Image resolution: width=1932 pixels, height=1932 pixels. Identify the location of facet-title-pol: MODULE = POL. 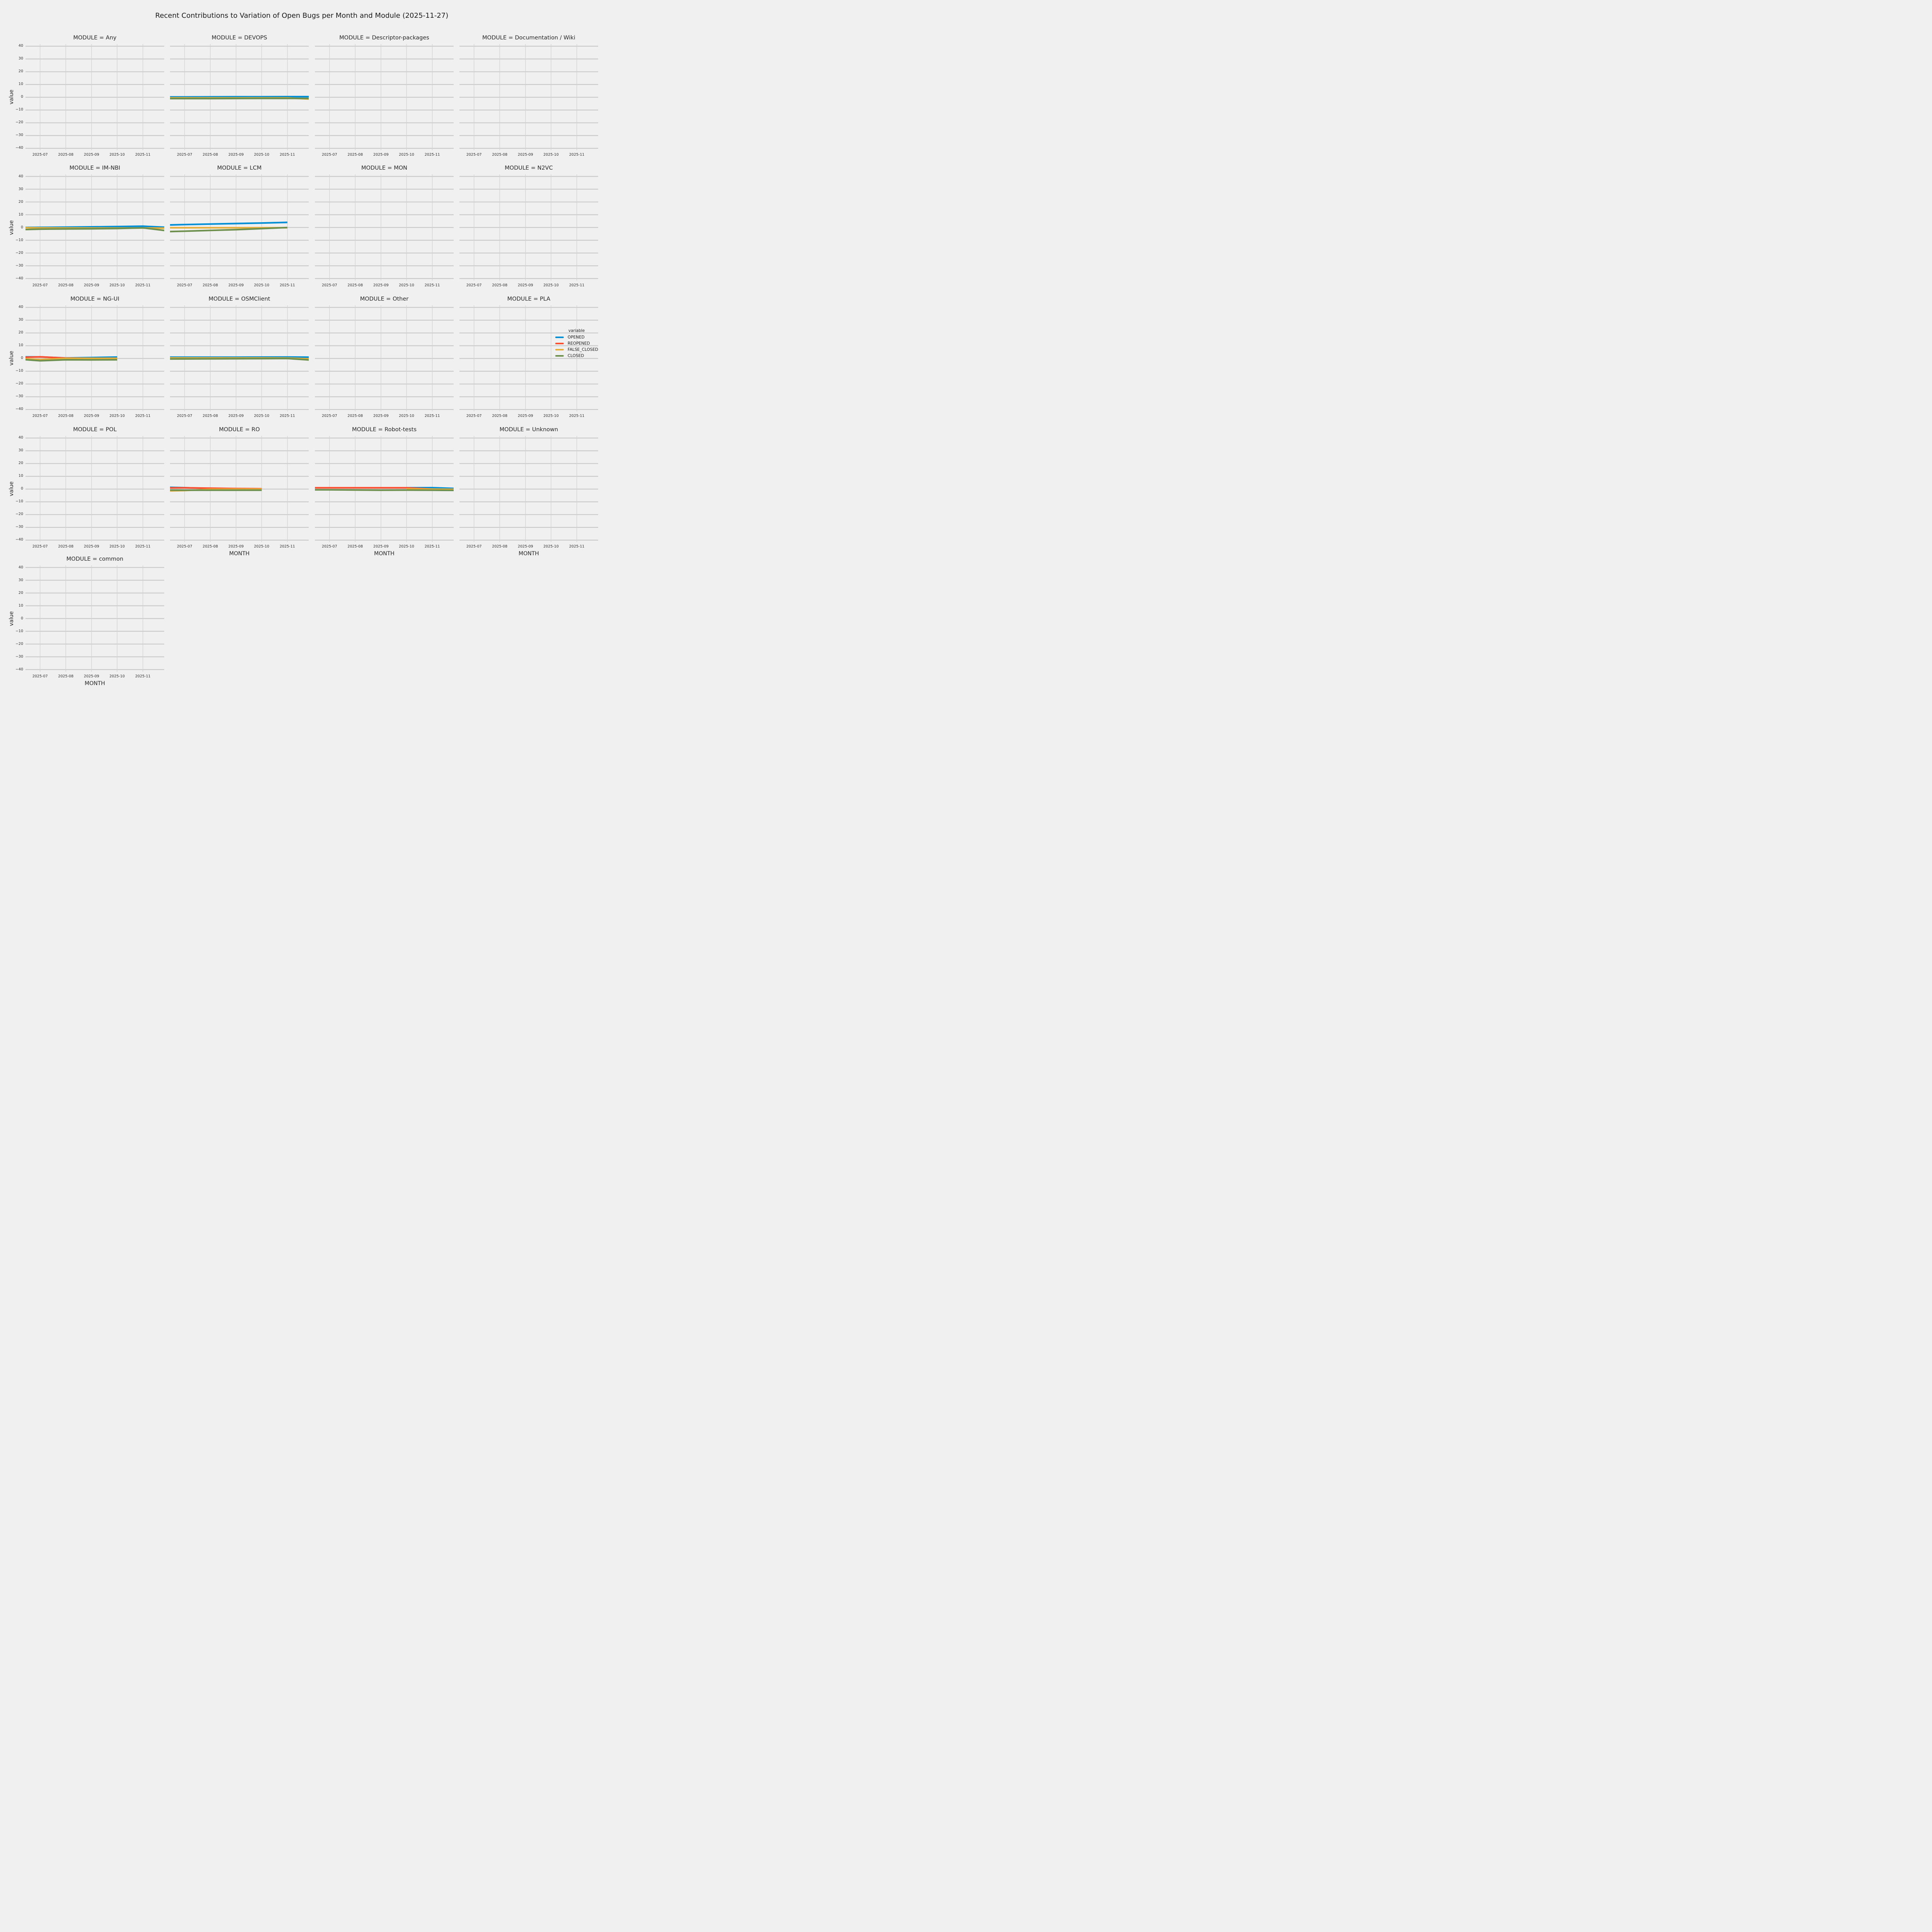
(95, 429).